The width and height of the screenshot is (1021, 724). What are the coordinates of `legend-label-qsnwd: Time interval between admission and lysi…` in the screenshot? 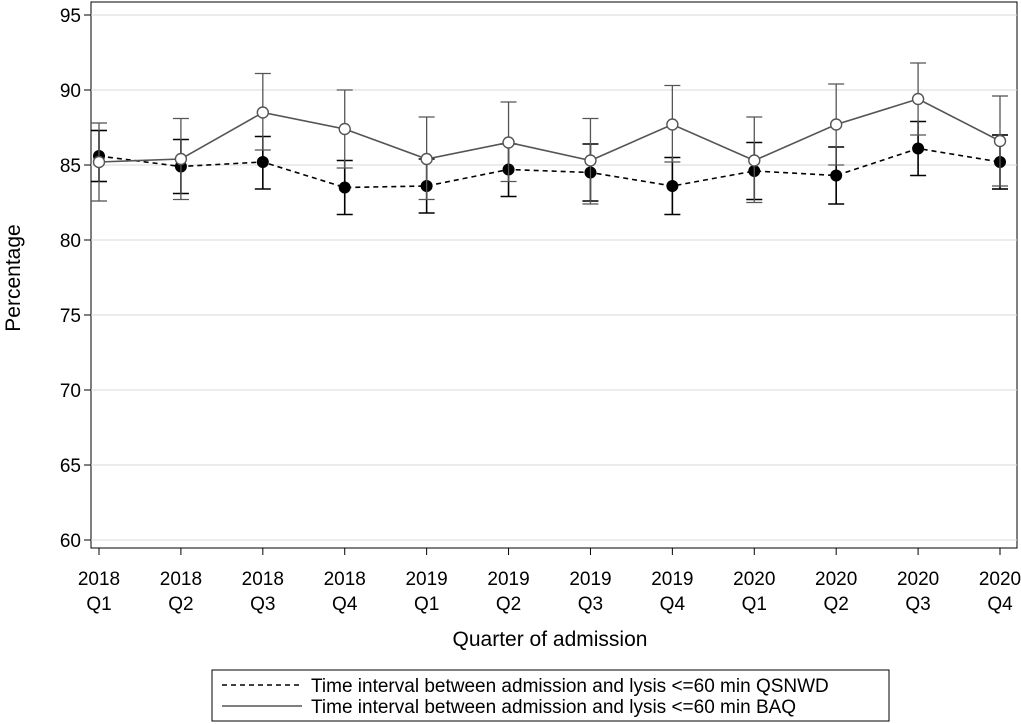 It's located at (570, 686).